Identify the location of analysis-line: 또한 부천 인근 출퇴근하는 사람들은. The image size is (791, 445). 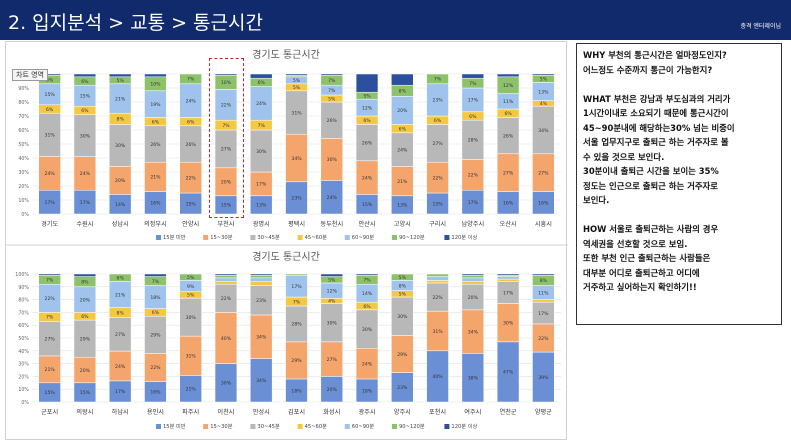
(647, 258).